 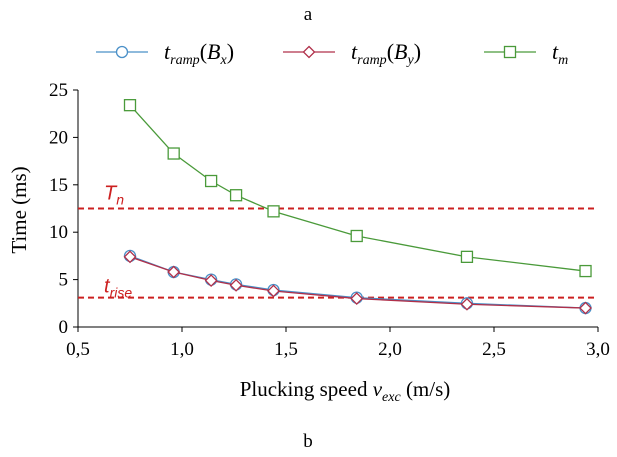 What do you see at coordinates (58, 232) in the screenshot?
I see `y-tick-label: 10` at bounding box center [58, 232].